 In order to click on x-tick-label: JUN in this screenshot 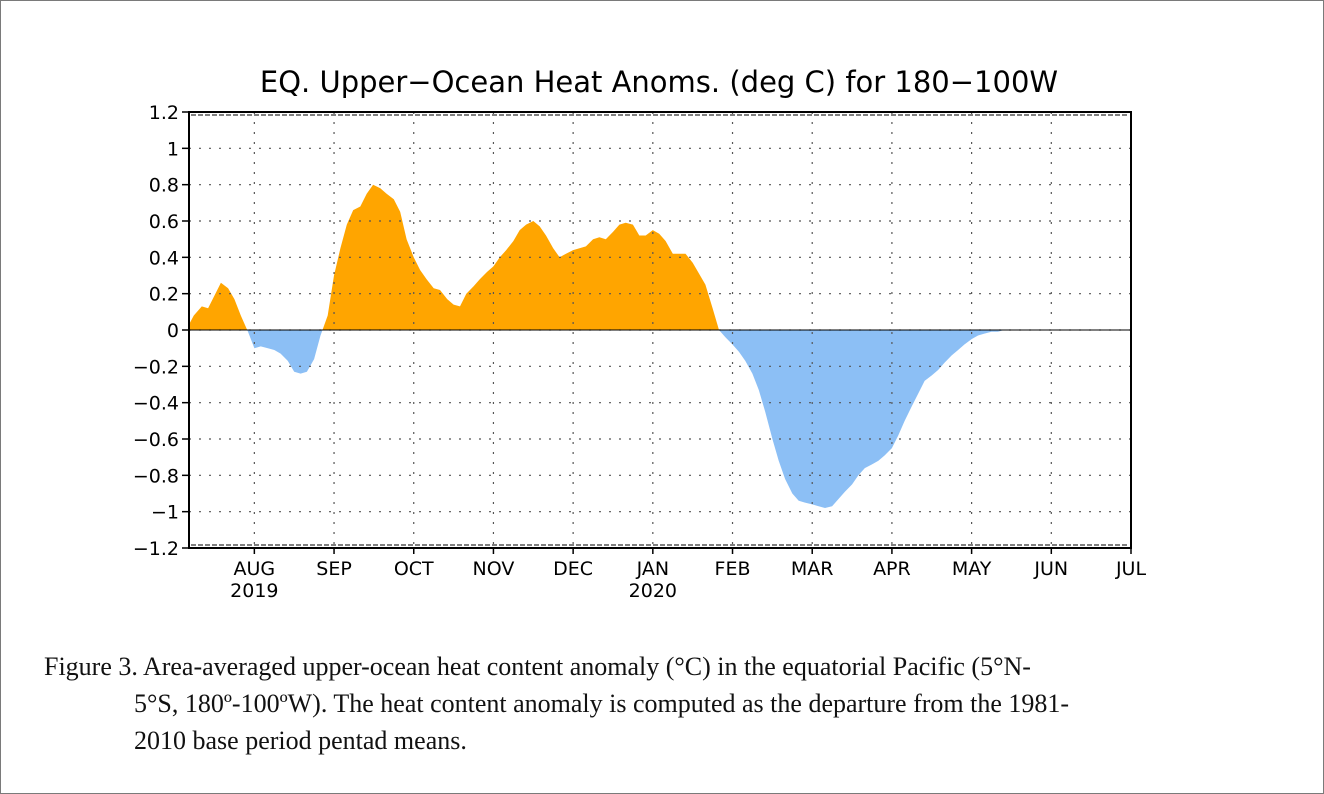, I will do `click(1050, 569)`.